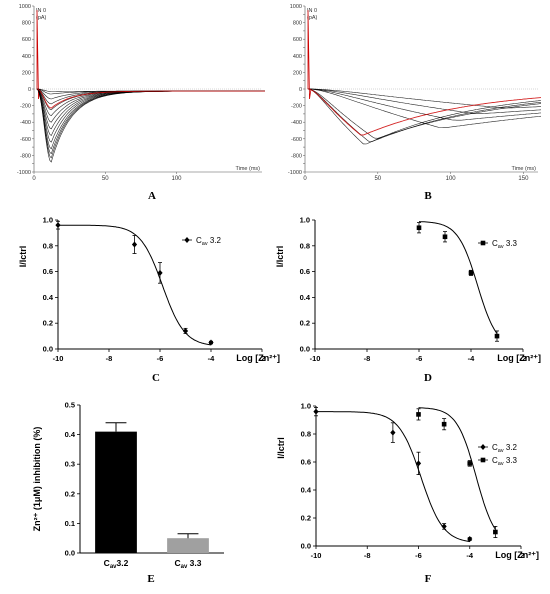 The width and height of the screenshot is (550, 594). What do you see at coordinates (504, 448) in the screenshot?
I see `legend-entry: Cav 3.2` at bounding box center [504, 448].